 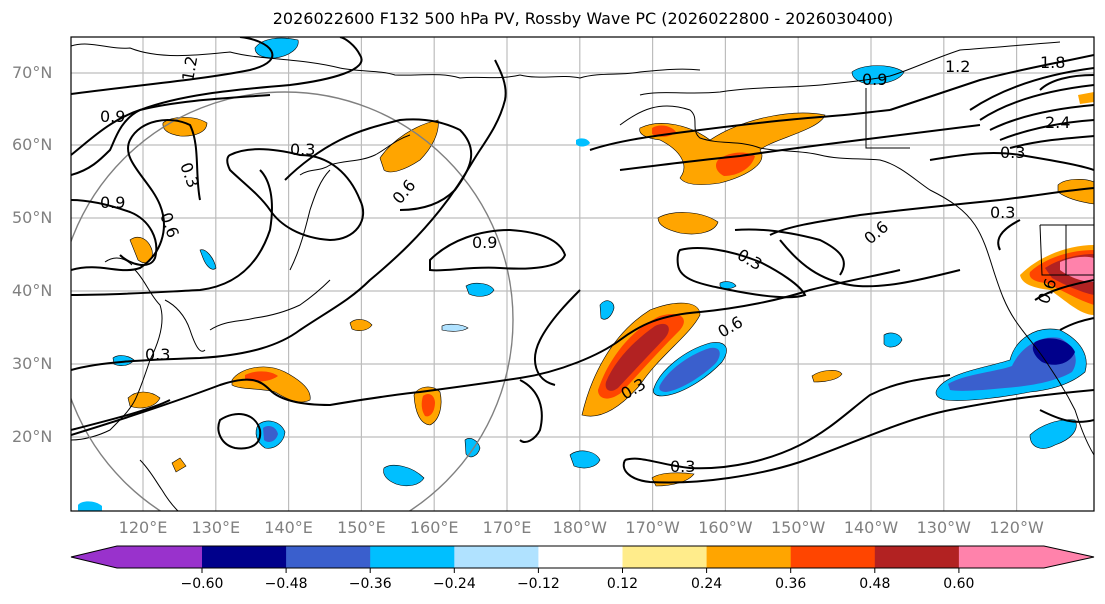 What do you see at coordinates (959, 584) in the screenshot?
I see `colorbar-tick-label: 0.60` at bounding box center [959, 584].